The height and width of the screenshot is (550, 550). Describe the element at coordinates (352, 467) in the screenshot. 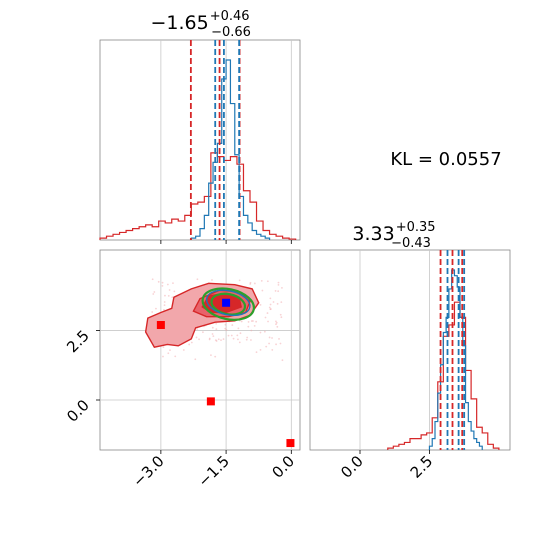

I see `x-tick-label: 0.0` at that location.